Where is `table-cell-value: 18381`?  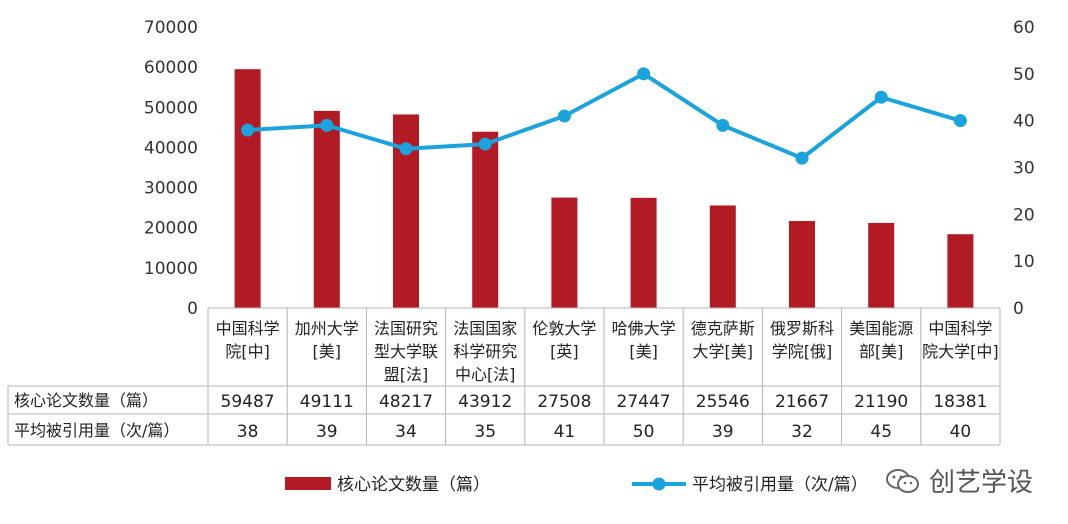
table-cell-value: 18381 is located at coordinates (960, 402).